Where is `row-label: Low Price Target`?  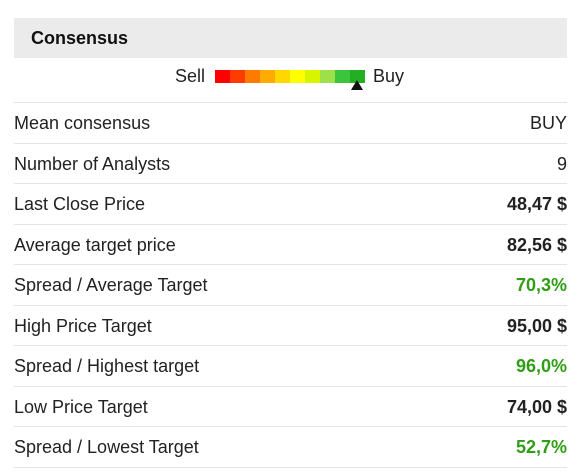 row-label: Low Price Target is located at coordinates (81, 407).